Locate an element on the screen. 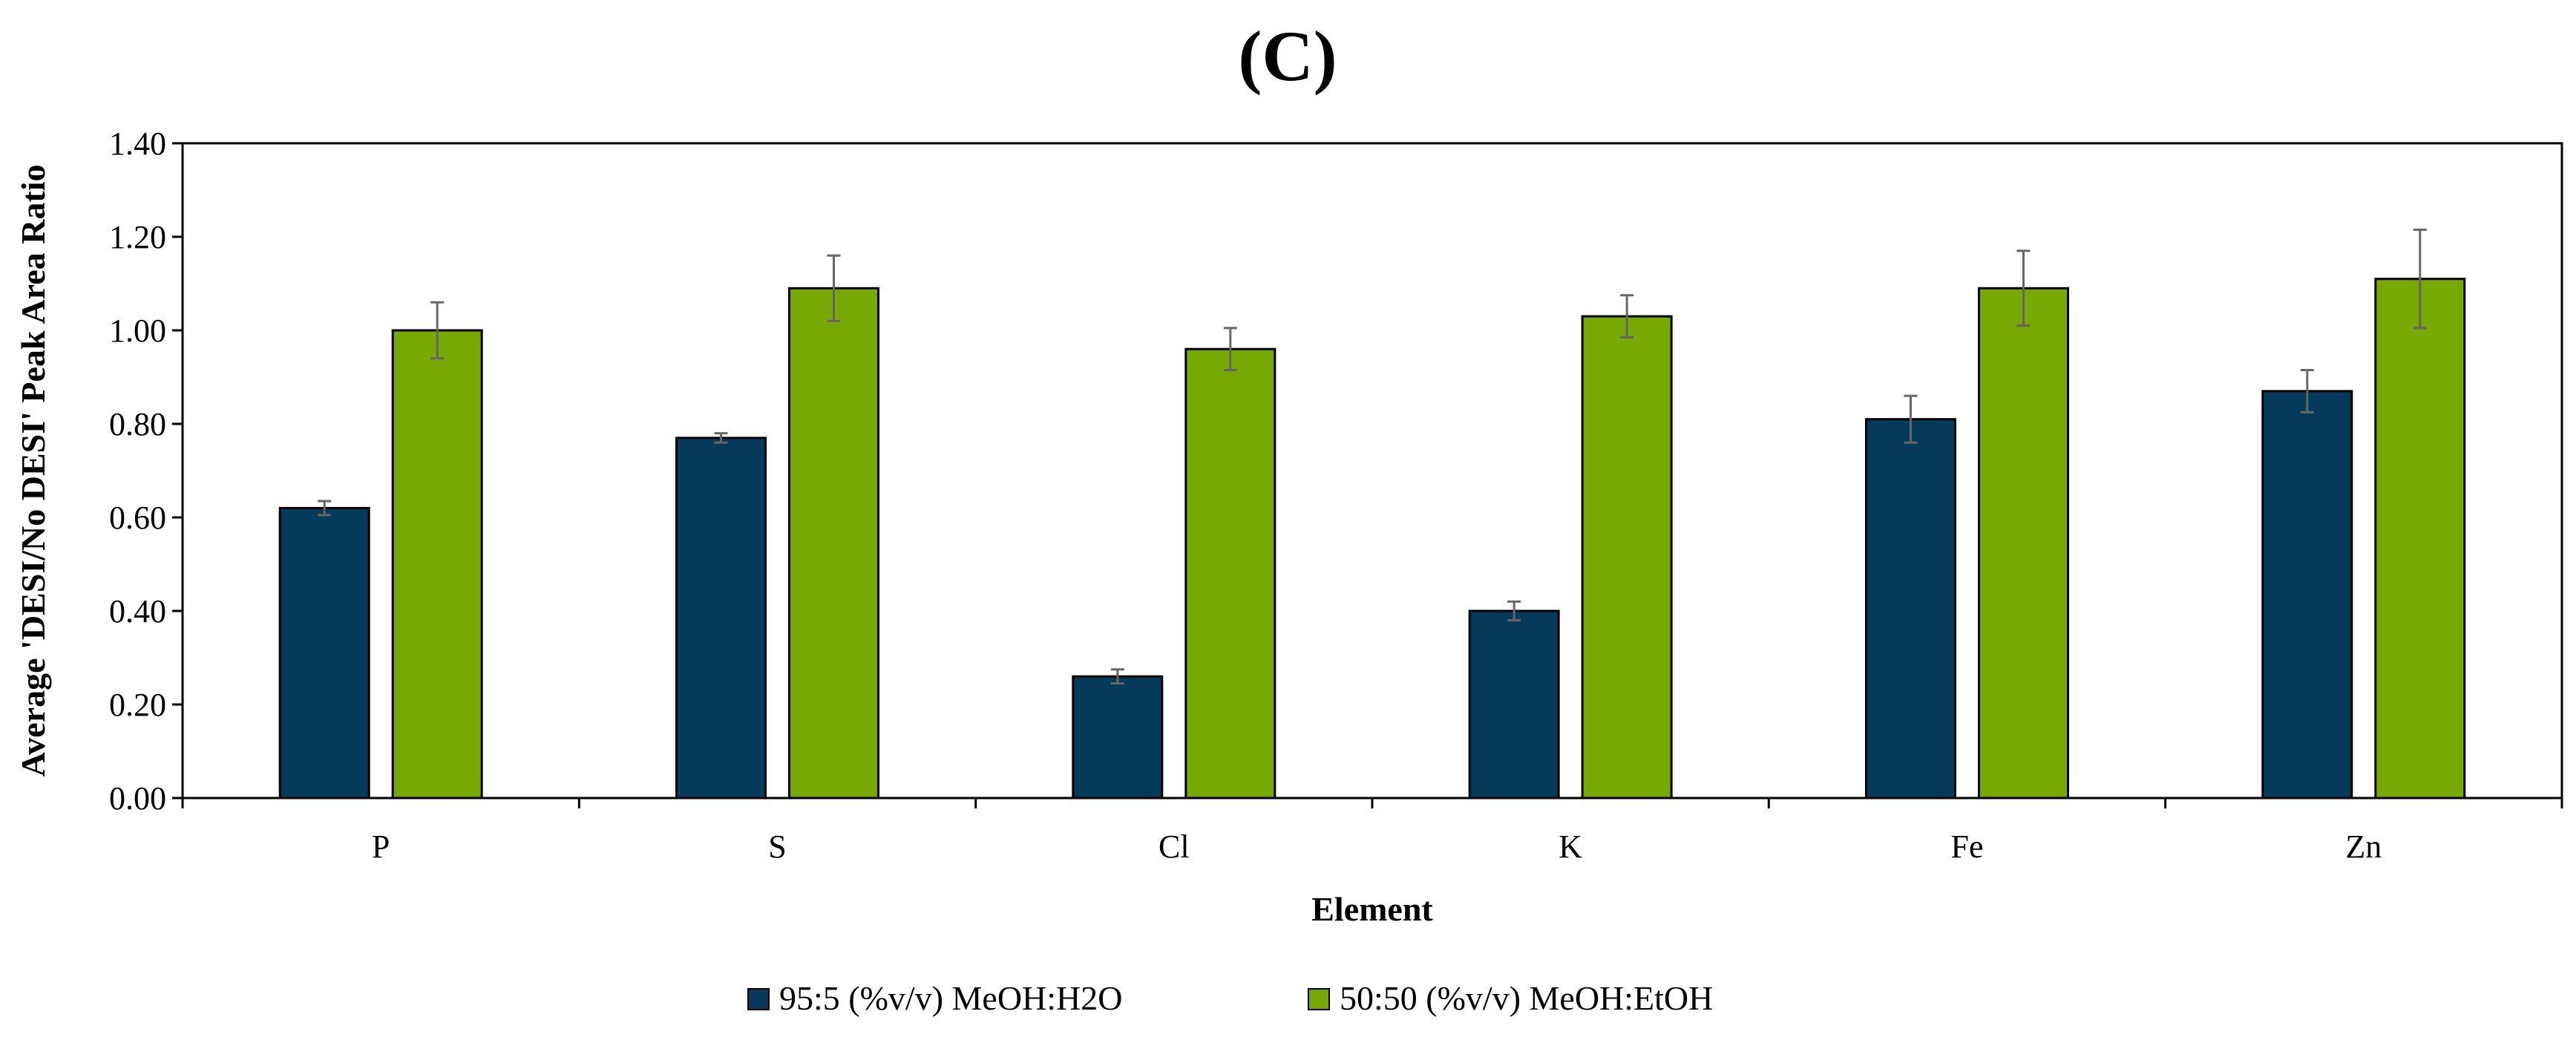  y-tick-label: 1.40 is located at coordinates (138, 143).